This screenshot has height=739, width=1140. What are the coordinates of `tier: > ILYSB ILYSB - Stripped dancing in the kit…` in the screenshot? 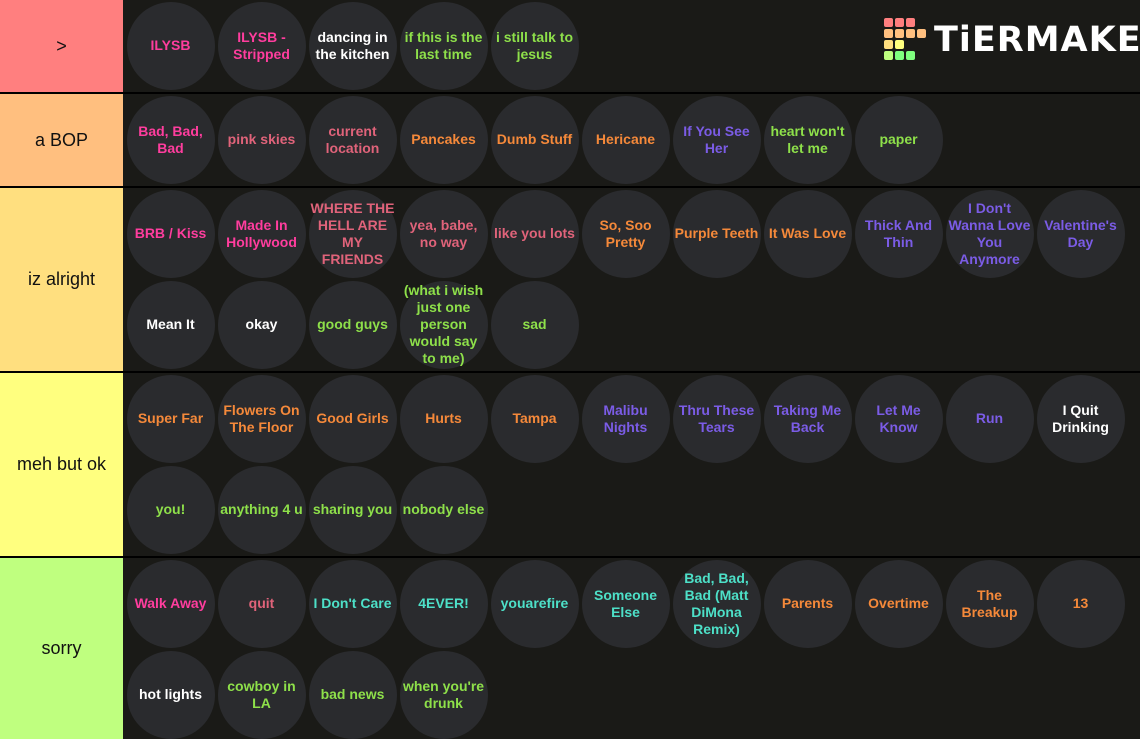 It's located at (570, 46).